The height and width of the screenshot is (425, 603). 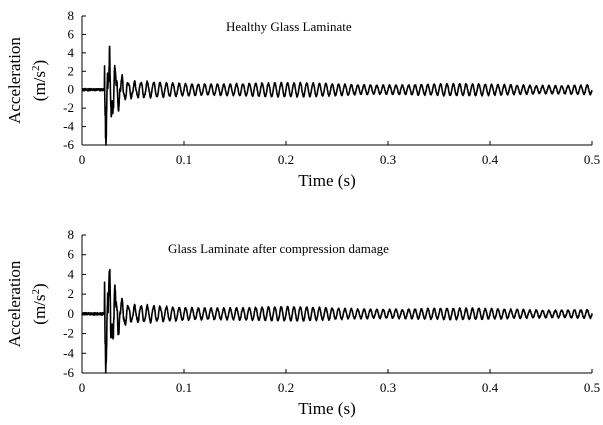 I want to click on chart-annotation: Glass Laminate after compression damage, so click(x=278, y=248).